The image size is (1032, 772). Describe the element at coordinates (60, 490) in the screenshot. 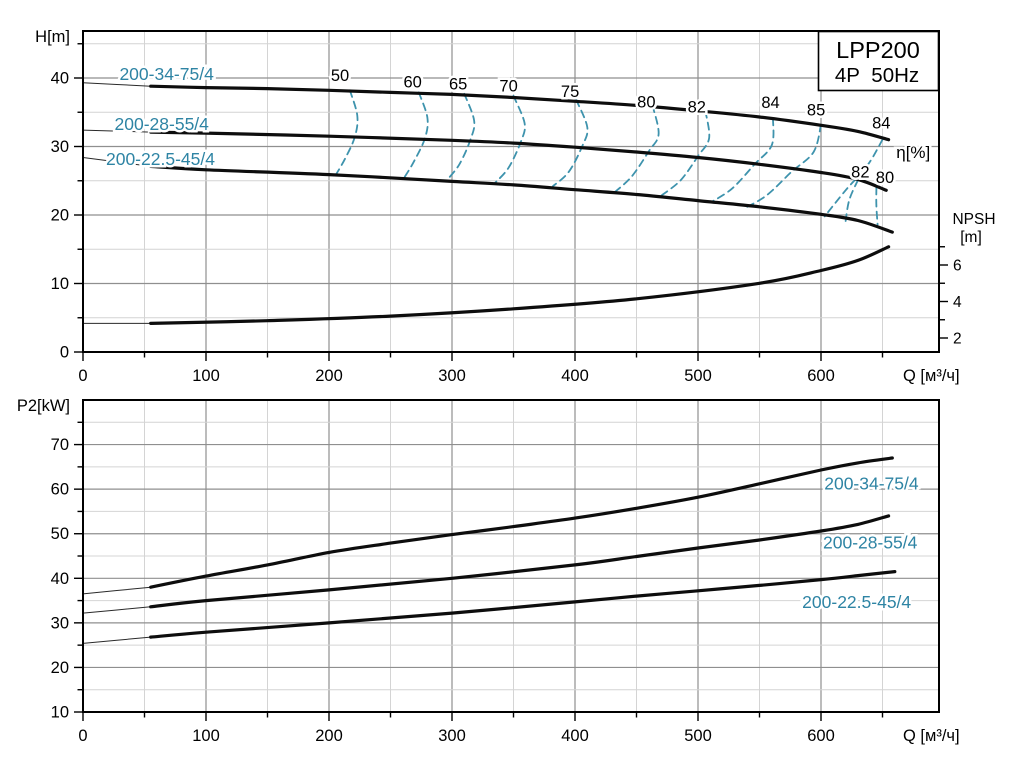

I see `y-tick-label: 60` at that location.